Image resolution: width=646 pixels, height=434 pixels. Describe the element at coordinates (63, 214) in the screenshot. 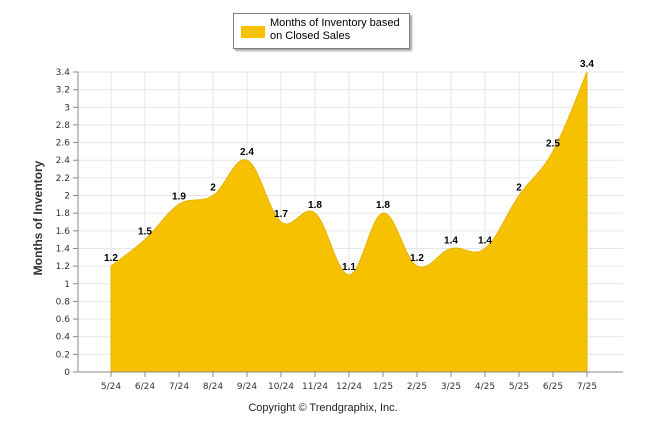

I see `y-tick-label: 1.8` at that location.